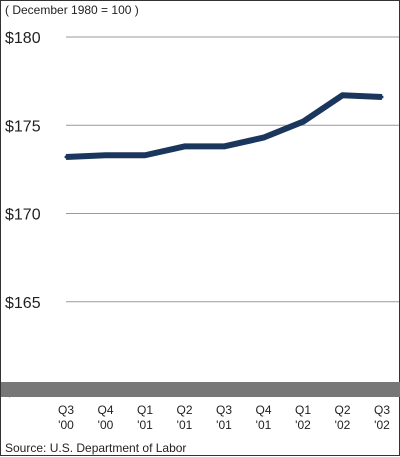  Describe the element at coordinates (95, 448) in the screenshot. I see `source-note: Source: U.S. Department of Labor` at that location.